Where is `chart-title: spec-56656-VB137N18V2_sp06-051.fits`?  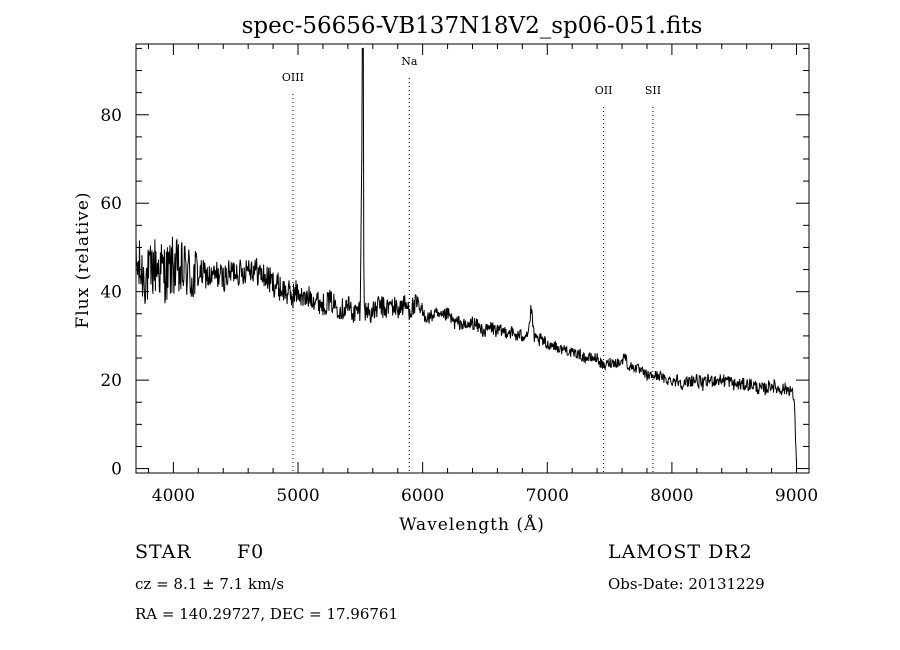
chart-title: spec-56656-VB137N18V2_sp06-051.fits is located at coordinates (472, 26).